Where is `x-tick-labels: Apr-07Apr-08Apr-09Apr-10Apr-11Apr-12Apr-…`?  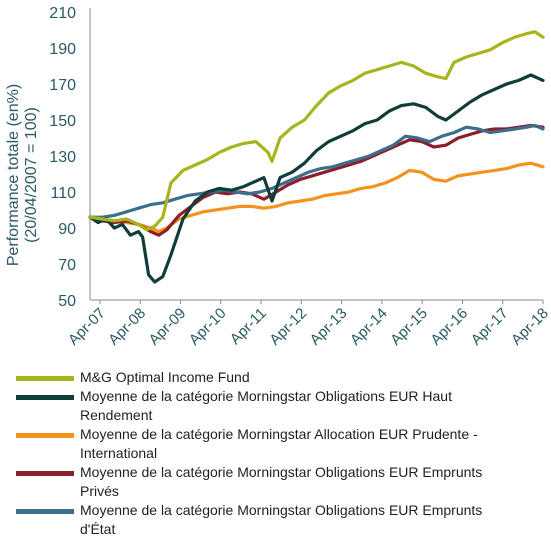
x-tick-labels: Apr-07Apr-08Apr-09Apr-10Apr-11Apr-12Apr-… is located at coordinates (308, 324).